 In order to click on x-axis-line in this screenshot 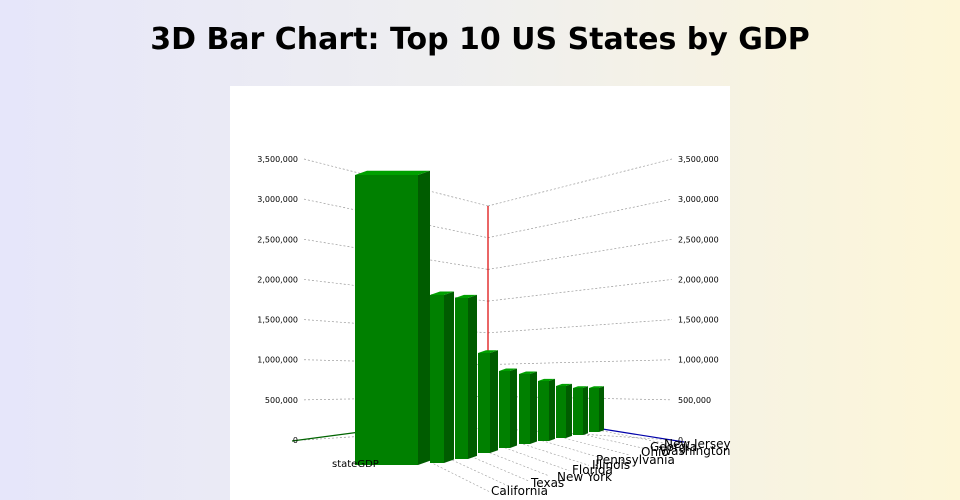, I will do `click(326, 436)`.